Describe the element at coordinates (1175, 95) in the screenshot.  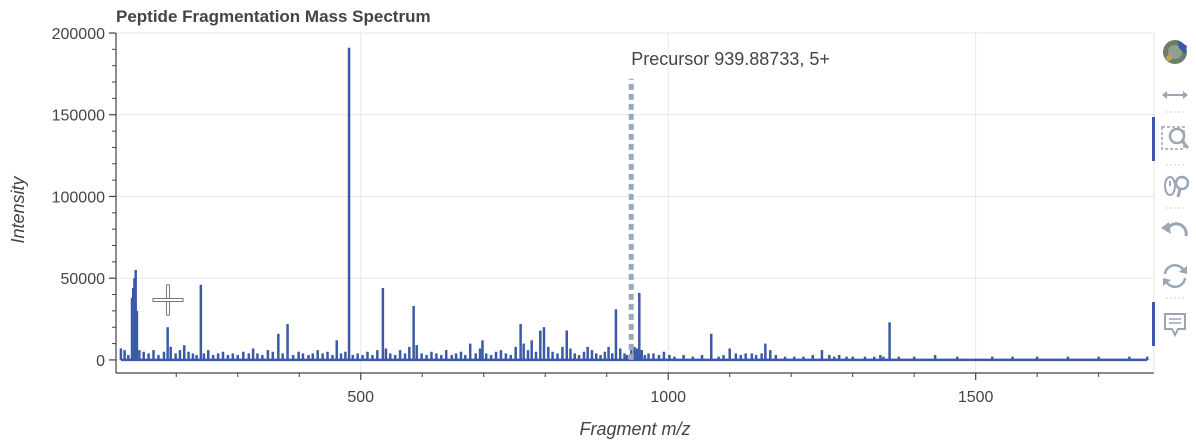
I see `pan-icon` at that location.